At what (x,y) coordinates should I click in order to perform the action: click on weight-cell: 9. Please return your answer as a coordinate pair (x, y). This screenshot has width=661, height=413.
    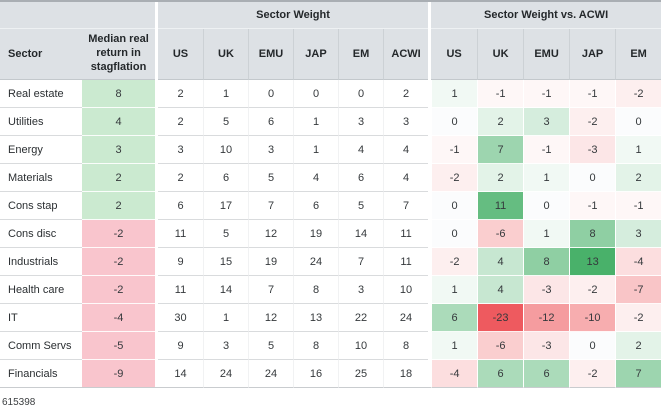
    Looking at the image, I should click on (180, 346).